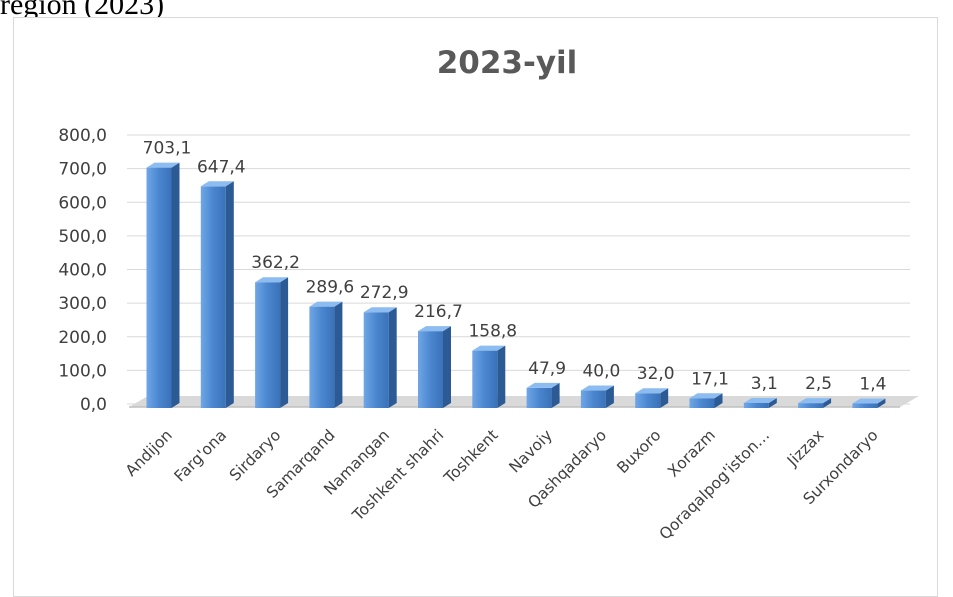  I want to click on category-label: Toshkent shahri, so click(397, 475).